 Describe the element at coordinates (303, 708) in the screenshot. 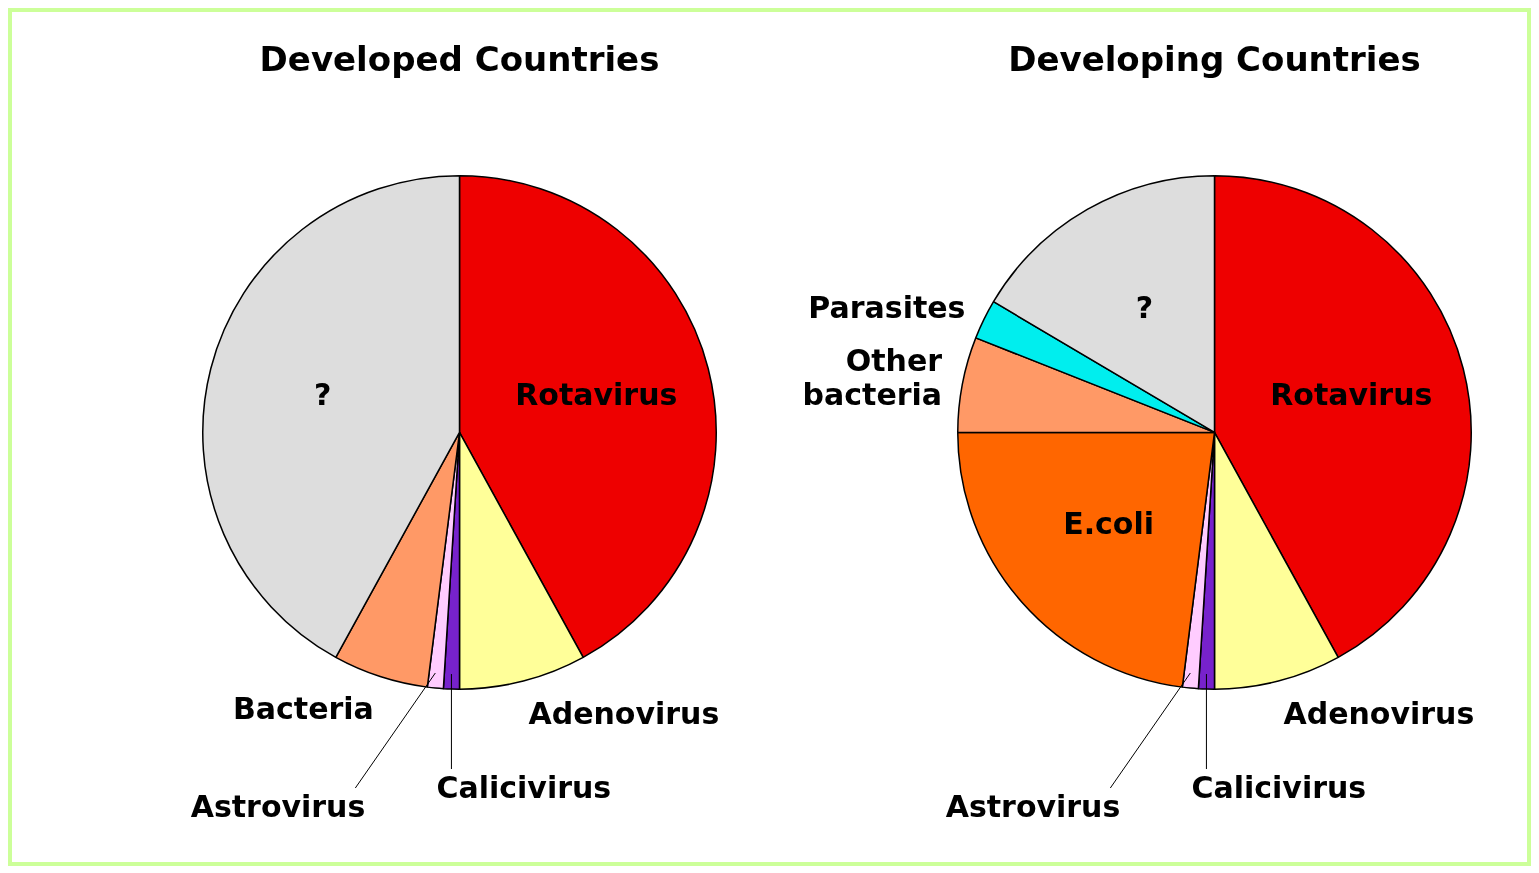

I see `slice-label: Bacteria` at that location.